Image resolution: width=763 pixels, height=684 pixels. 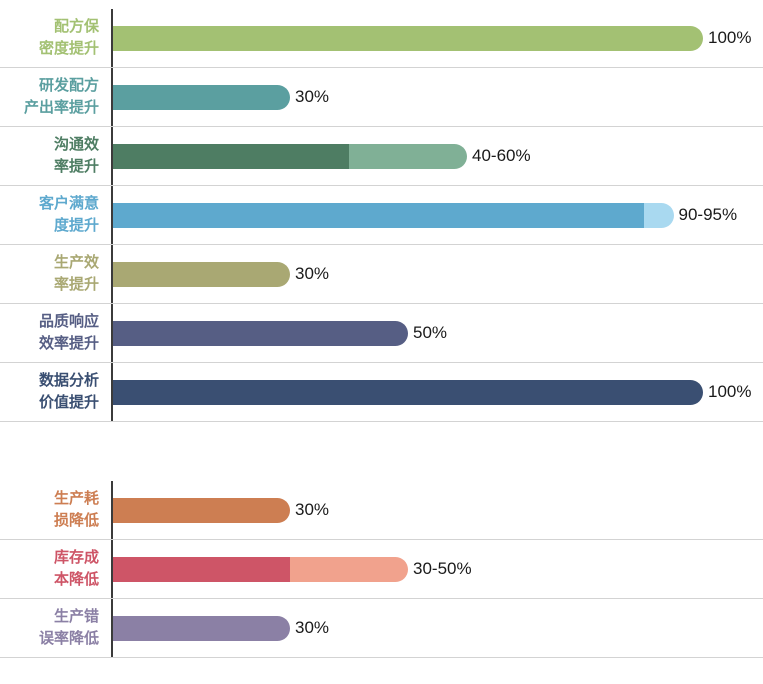 I want to click on value-label: 30-50%, so click(x=442, y=568).